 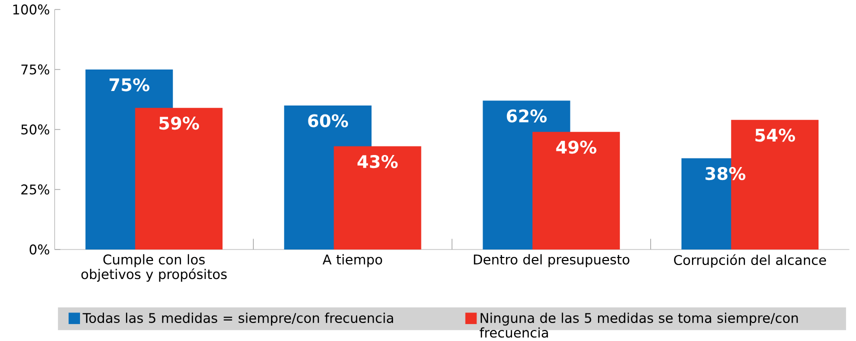 I want to click on y-tick-label: 100%, so click(x=31, y=9).